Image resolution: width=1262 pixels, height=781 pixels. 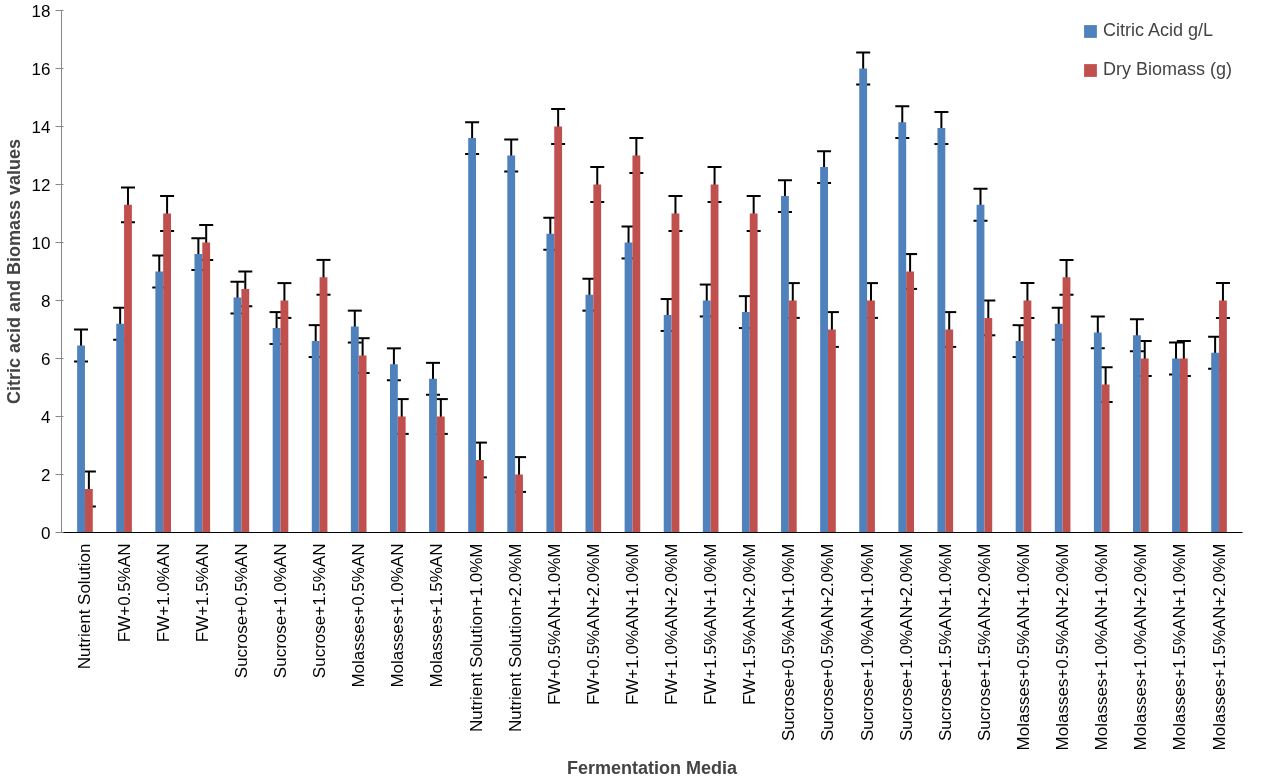 I want to click on y-axis-title: Citric acid and Biomass values, so click(x=13, y=271).